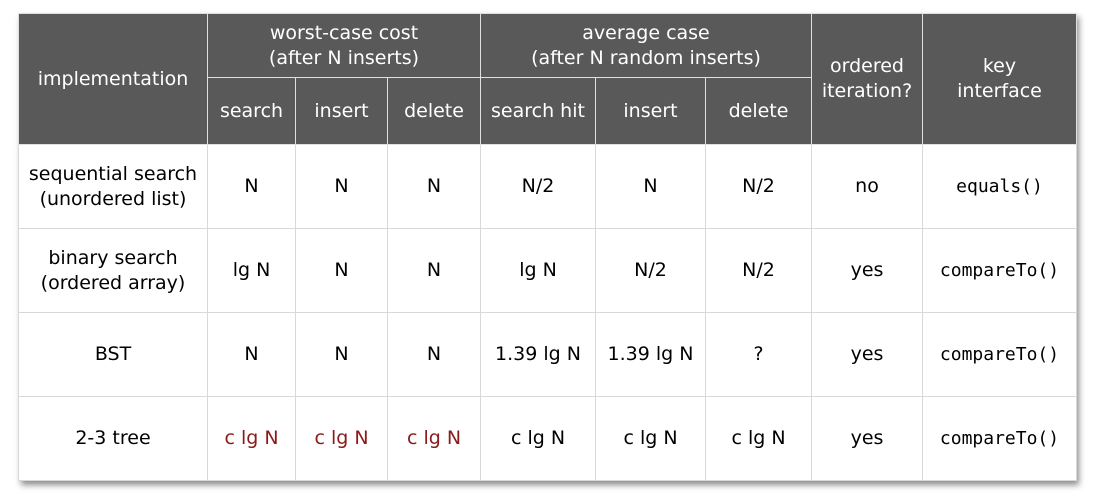  What do you see at coordinates (867, 79) in the screenshot?
I see `header-ordered-iteration: ordered iteration?` at bounding box center [867, 79].